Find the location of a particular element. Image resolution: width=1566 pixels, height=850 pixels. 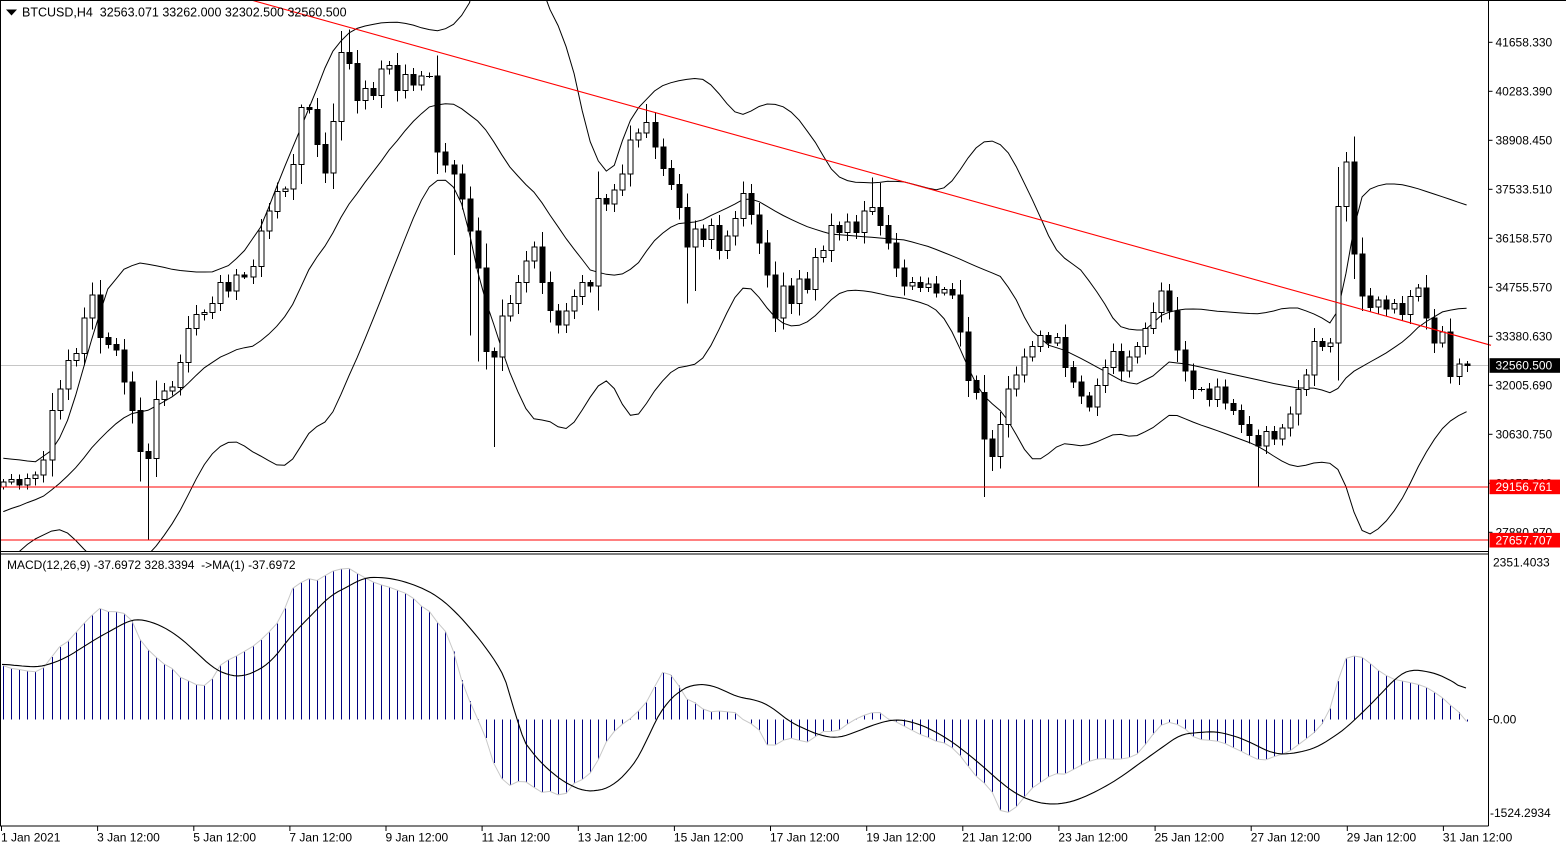

svg-text: 40283.390 is located at coordinates (1524, 92).